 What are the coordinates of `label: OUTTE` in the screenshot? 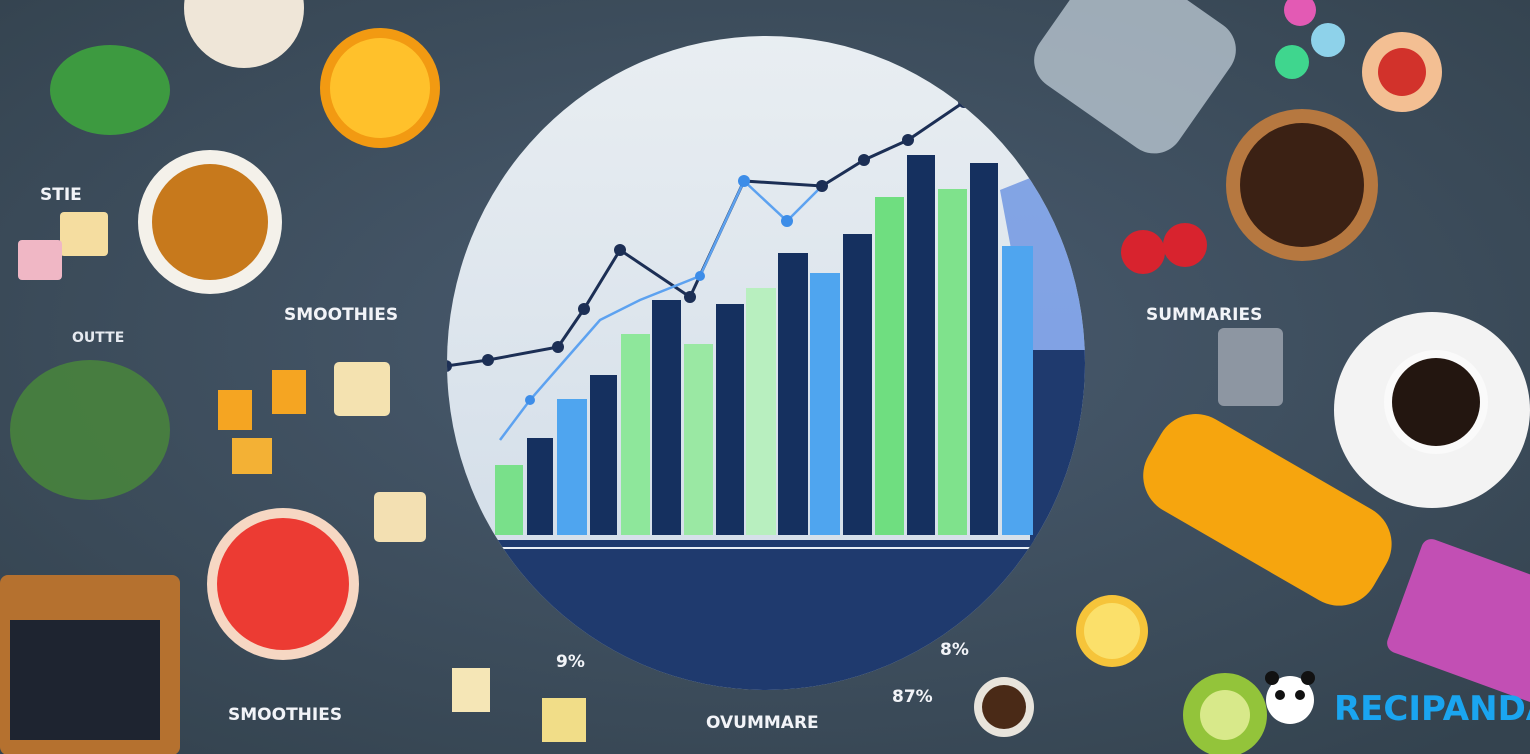 It's located at (98, 338).